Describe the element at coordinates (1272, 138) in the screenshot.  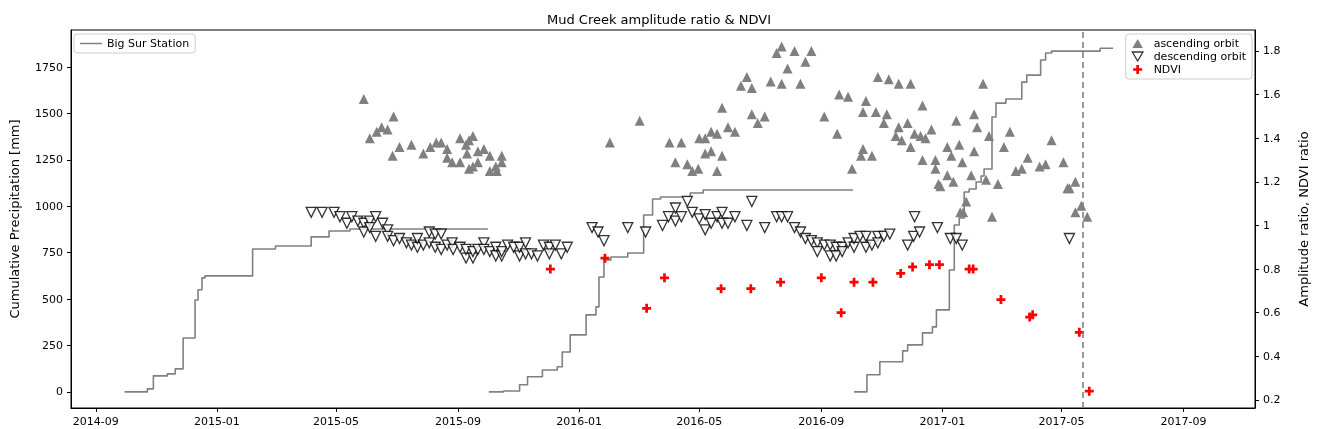
I see `y2-tick-label: 1.4` at that location.